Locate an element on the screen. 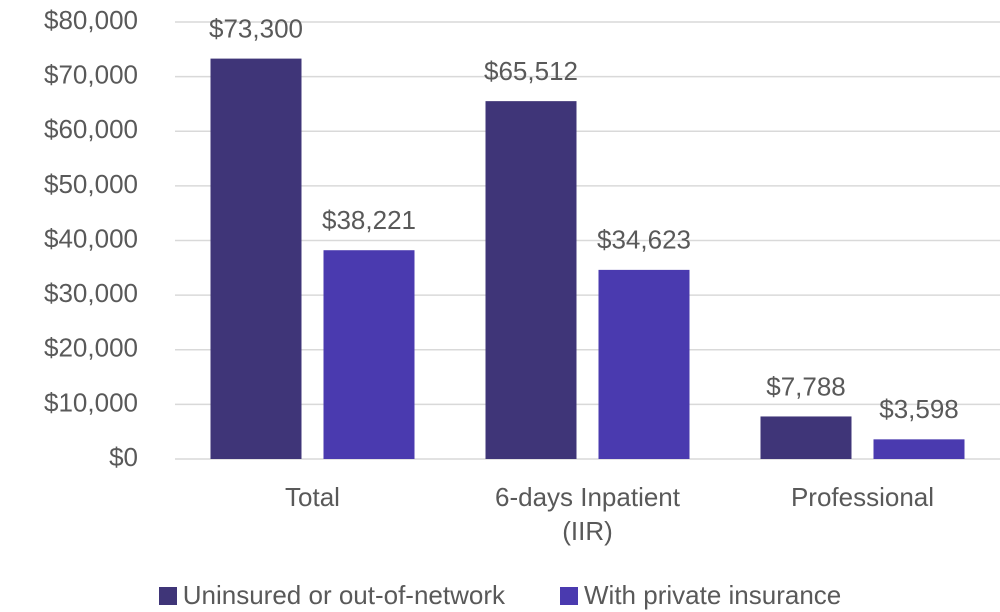  data-label: $34,623 is located at coordinates (644, 240).